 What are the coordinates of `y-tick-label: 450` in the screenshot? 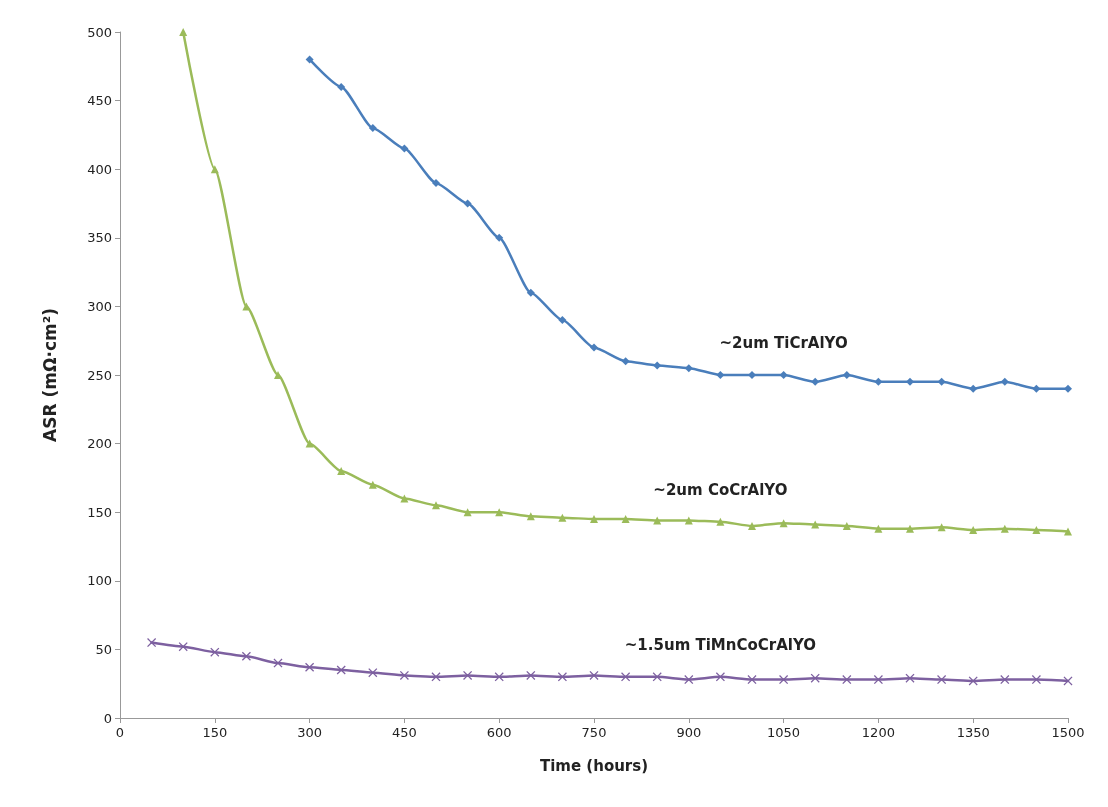 It's located at (99, 101).